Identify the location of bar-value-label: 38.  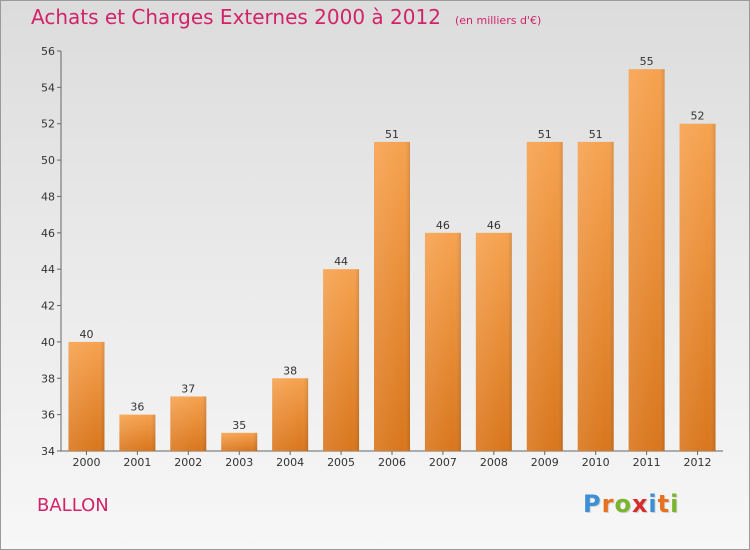
(290, 370).